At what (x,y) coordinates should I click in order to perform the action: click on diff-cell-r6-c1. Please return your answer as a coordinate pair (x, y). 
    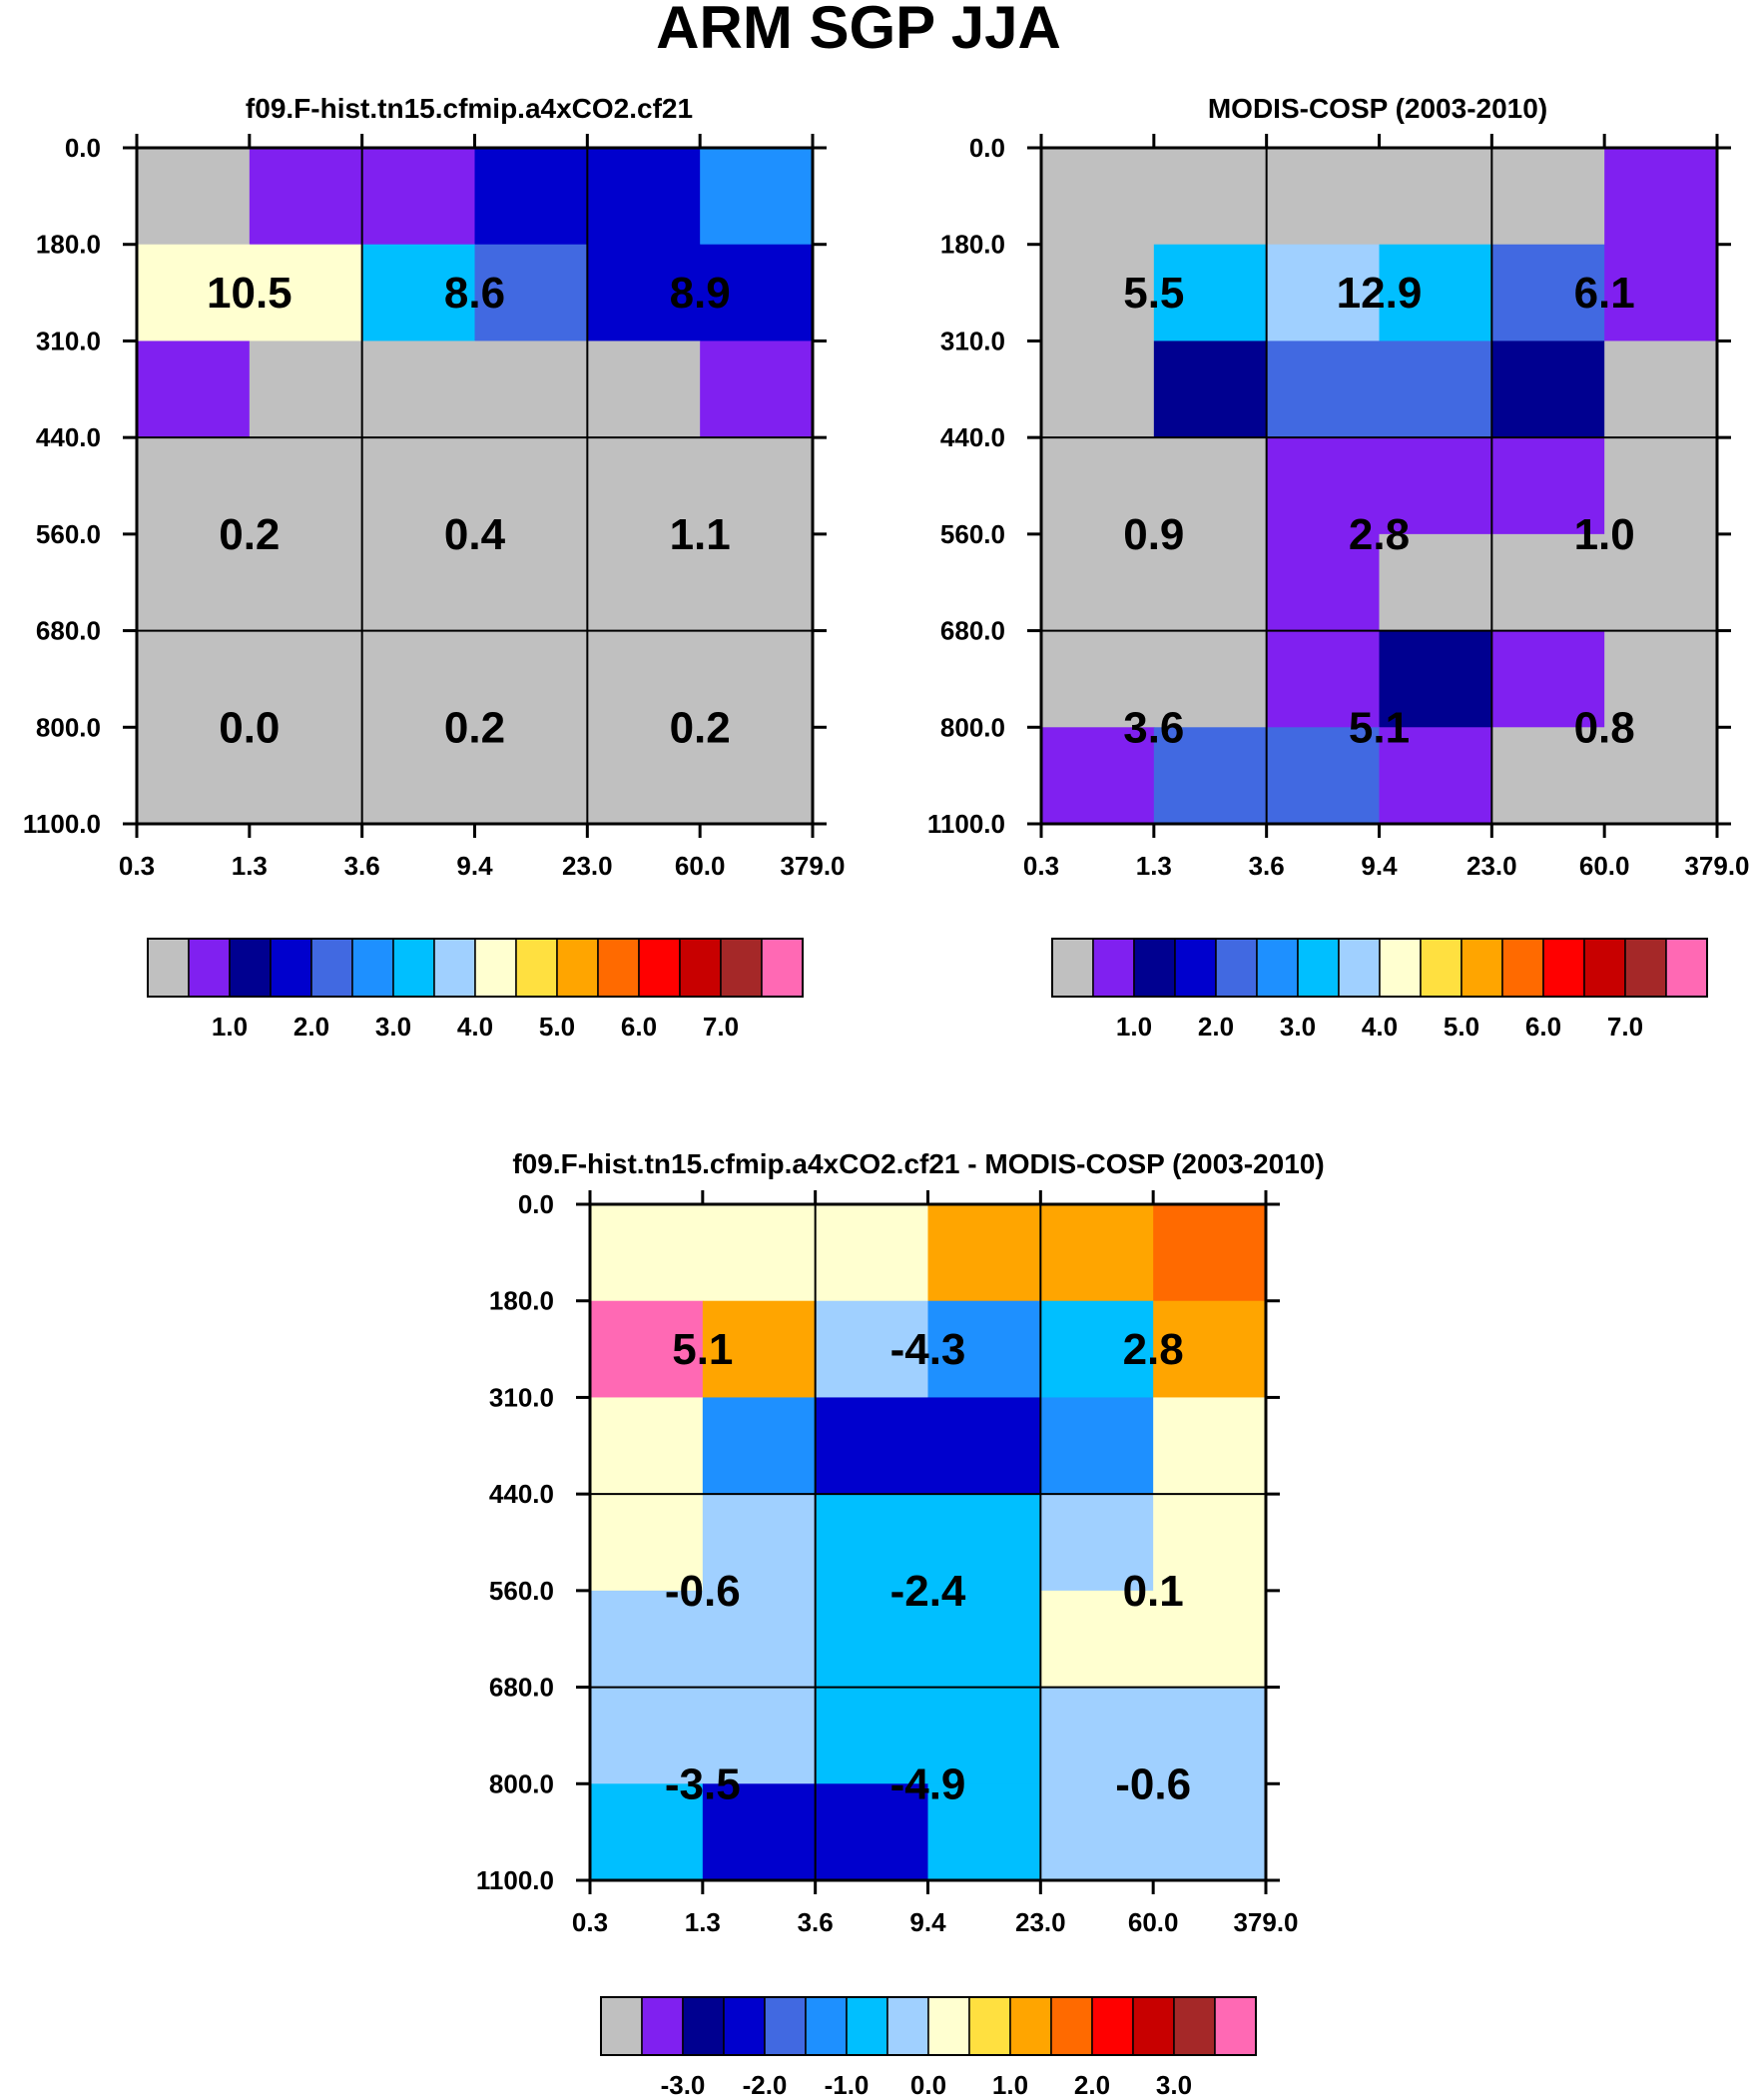
    Looking at the image, I should click on (759, 1832).